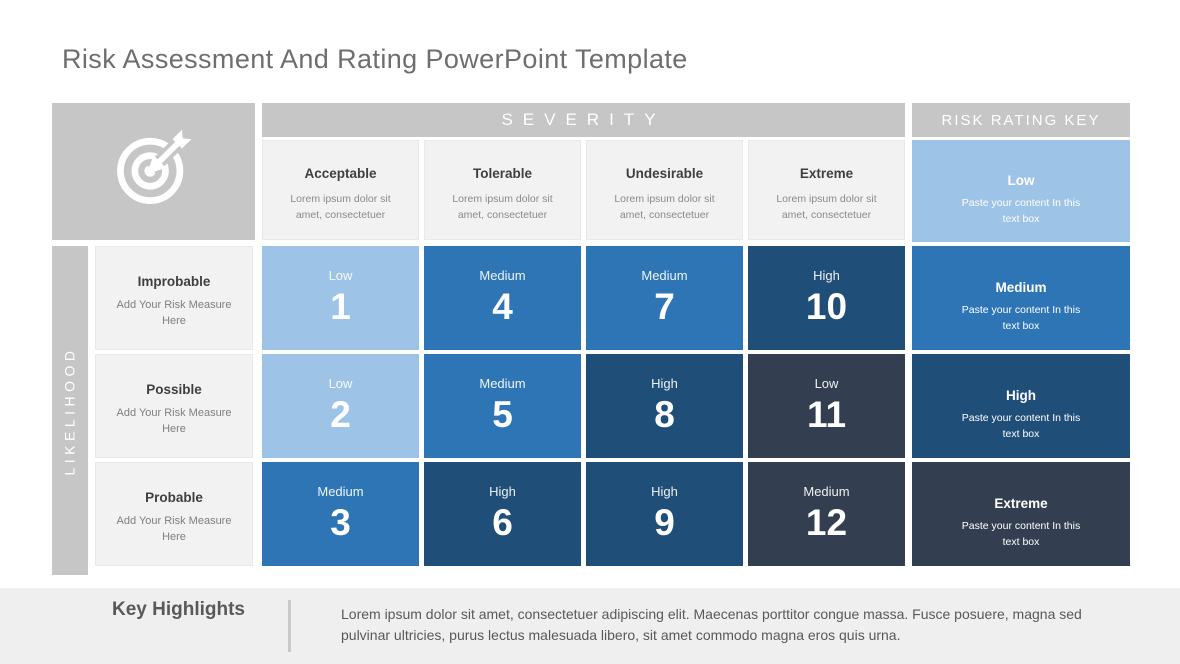 This screenshot has width=1180, height=664. What do you see at coordinates (502, 414) in the screenshot?
I see `cell-number: 5` at bounding box center [502, 414].